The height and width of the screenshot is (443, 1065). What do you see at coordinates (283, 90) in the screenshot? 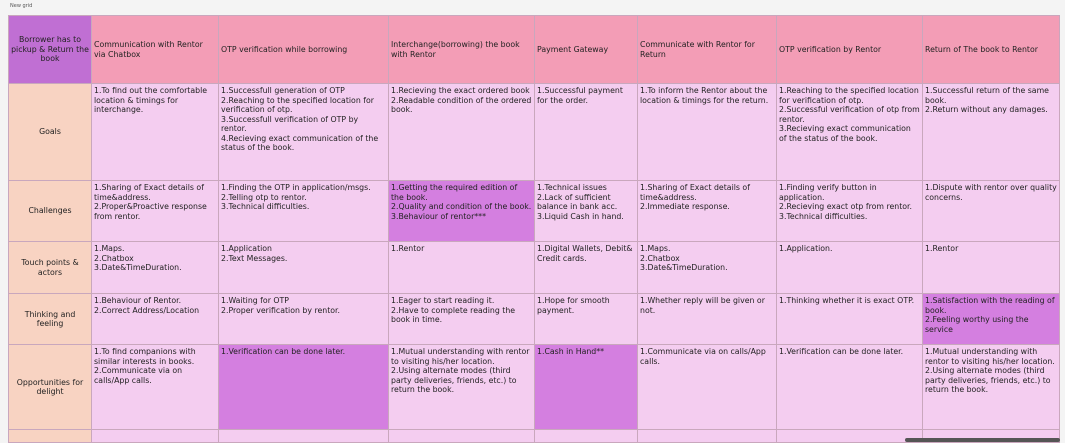
I see `cell-line: 1.Successfull generation of OTP` at bounding box center [283, 90].